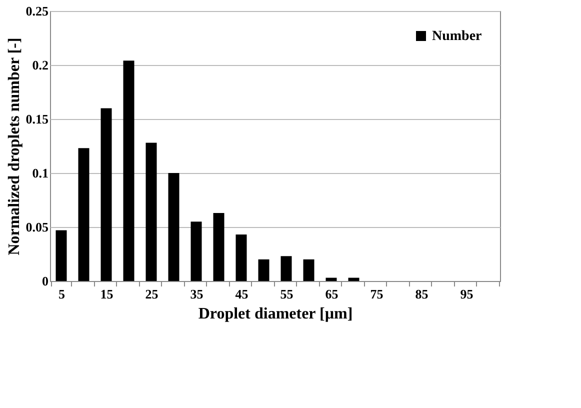 The width and height of the screenshot is (581, 408). What do you see at coordinates (40, 173) in the screenshot?
I see `y-tick-label: 0.1` at bounding box center [40, 173].